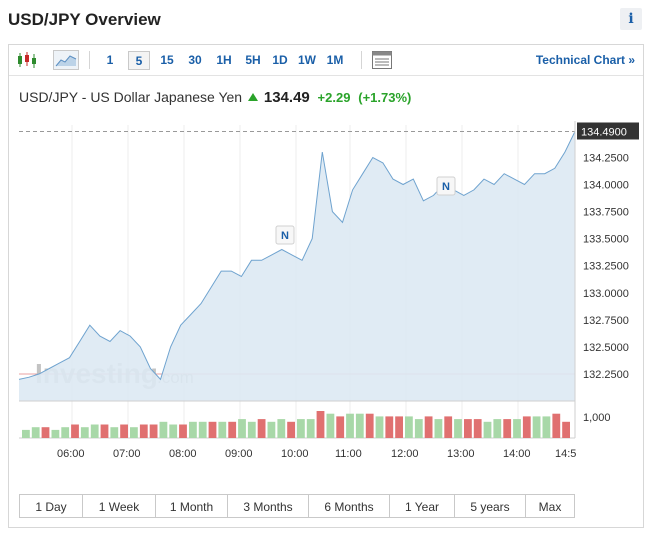 The width and height of the screenshot is (650, 536). What do you see at coordinates (195, 60) in the screenshot?
I see `timeframe-button-30: 30` at bounding box center [195, 60].